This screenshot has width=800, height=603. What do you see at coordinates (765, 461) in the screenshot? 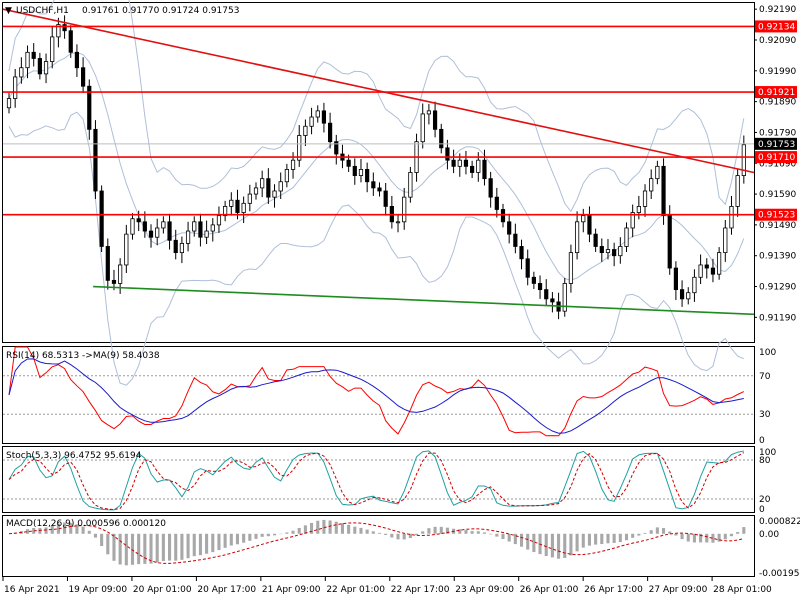
I see `stoch-tick-label: 80` at bounding box center [765, 461].